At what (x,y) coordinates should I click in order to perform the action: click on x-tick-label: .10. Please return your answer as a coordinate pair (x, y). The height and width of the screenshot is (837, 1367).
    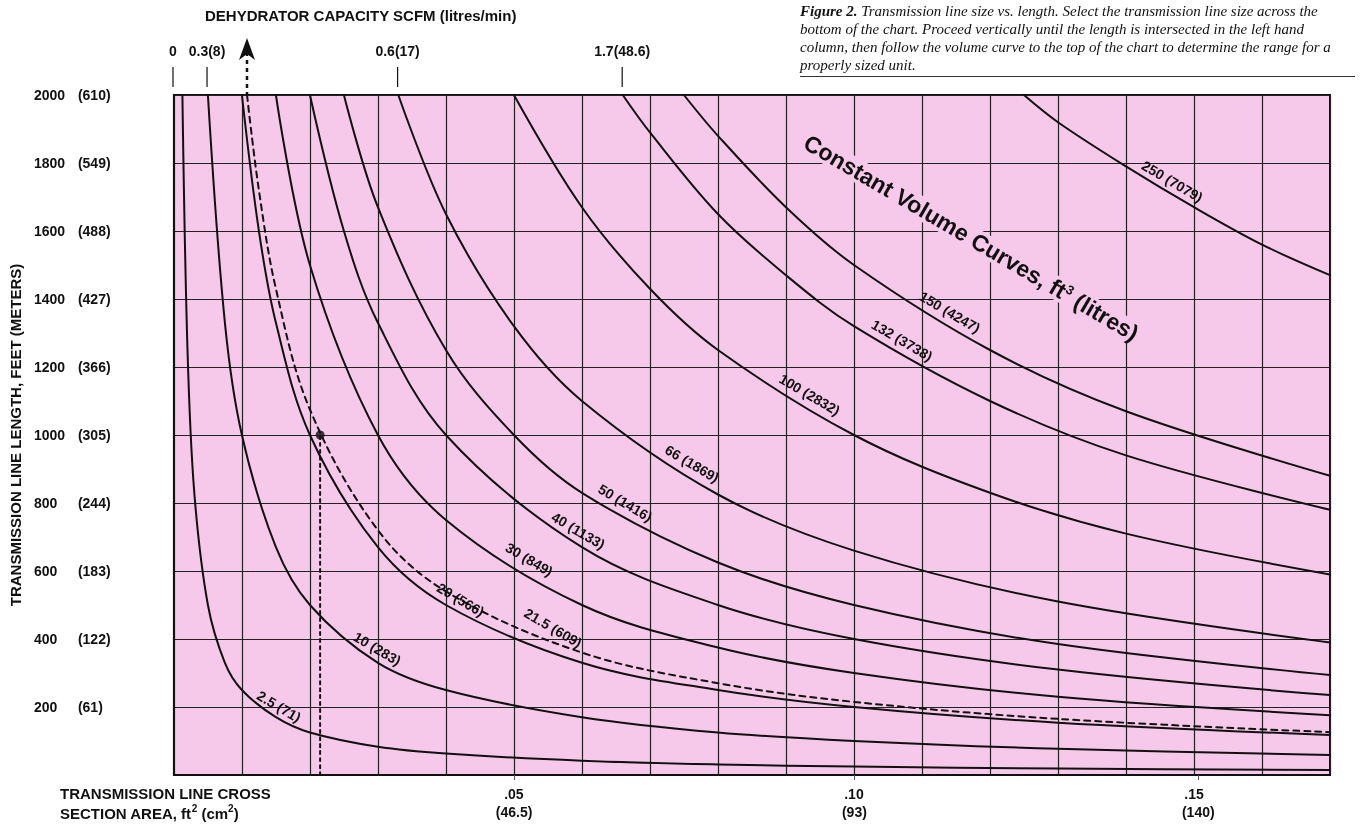
    Looking at the image, I should click on (854, 794).